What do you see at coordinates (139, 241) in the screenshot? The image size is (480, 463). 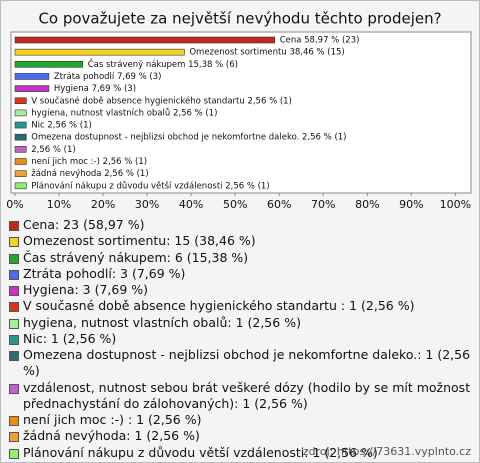 I see `legend-label: Omezenost sortimentu: 15 (38,46 %)` at bounding box center [139, 241].